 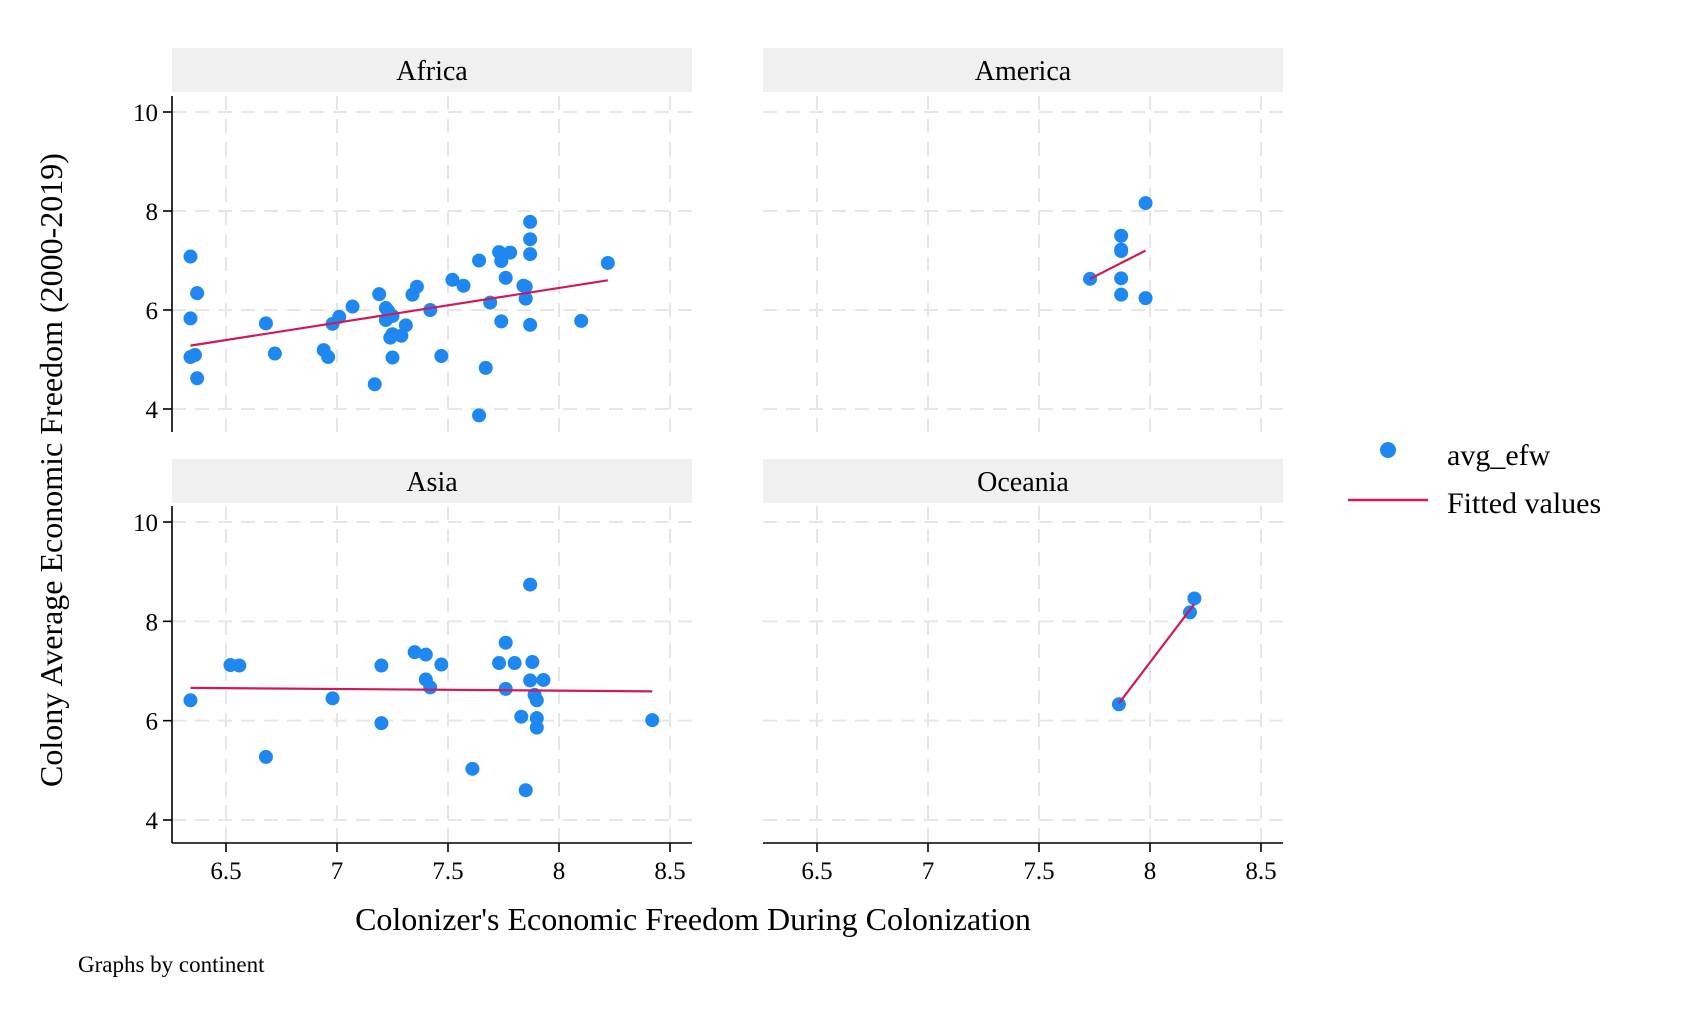 I want to click on panel-america: America, so click(x=1023, y=240).